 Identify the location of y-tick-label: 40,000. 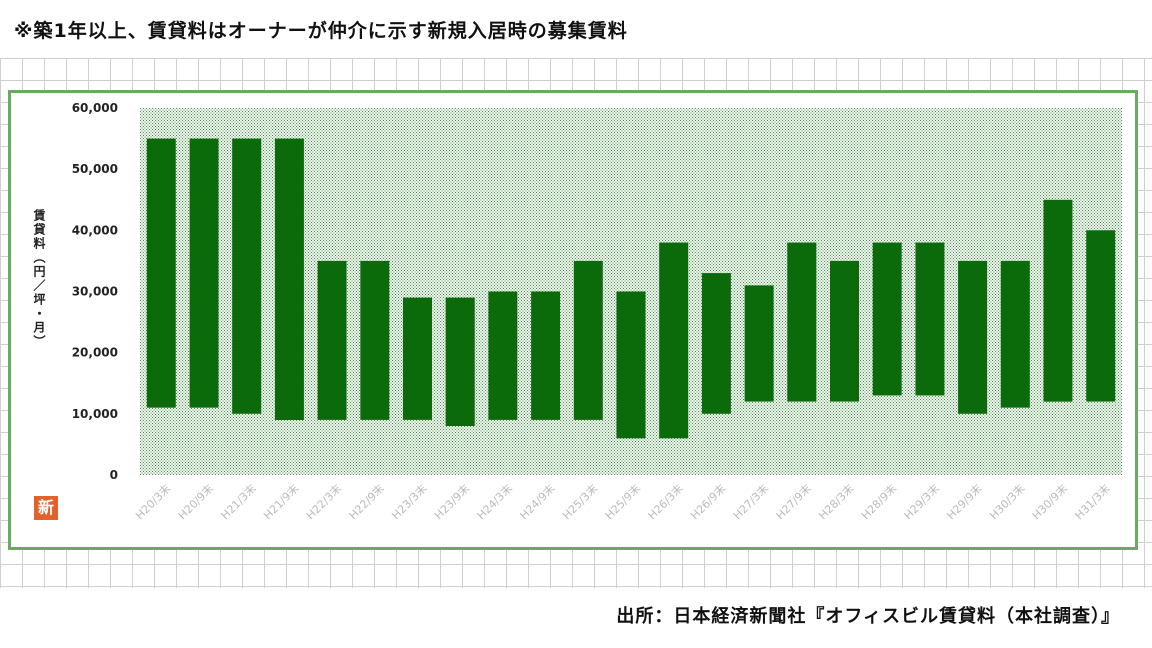
(95, 230).